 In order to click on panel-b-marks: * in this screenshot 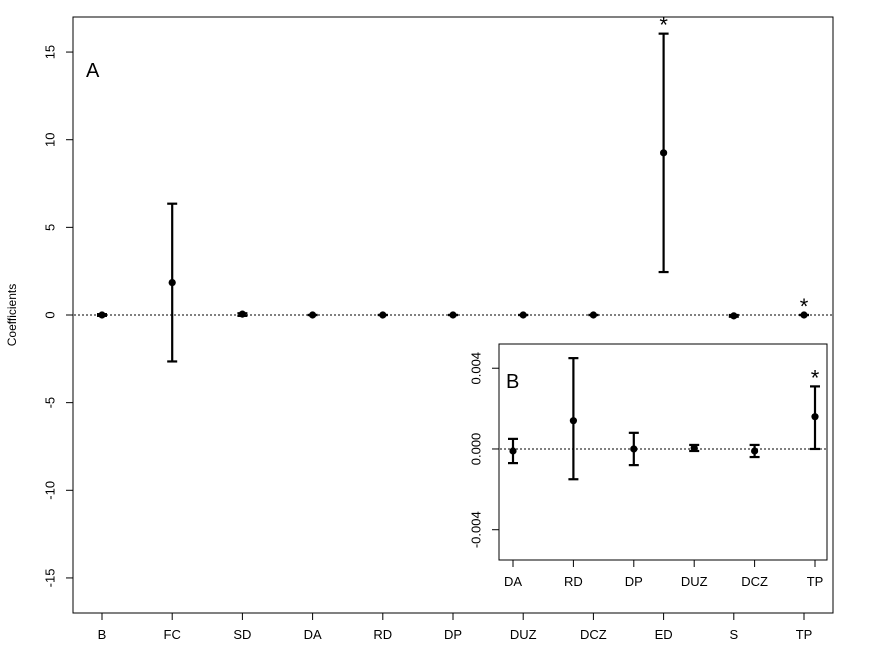, I will do `click(663, 419)`.